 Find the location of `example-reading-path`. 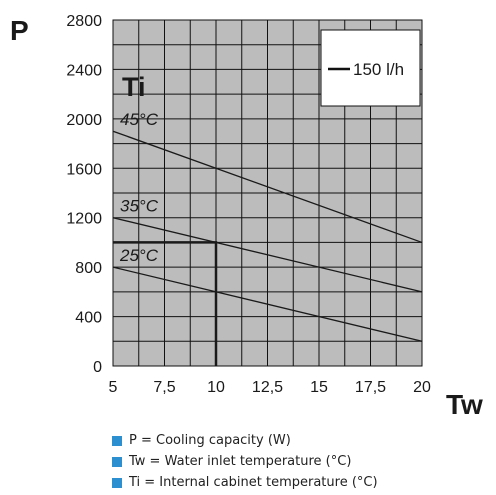

example-reading-path is located at coordinates (165, 303).